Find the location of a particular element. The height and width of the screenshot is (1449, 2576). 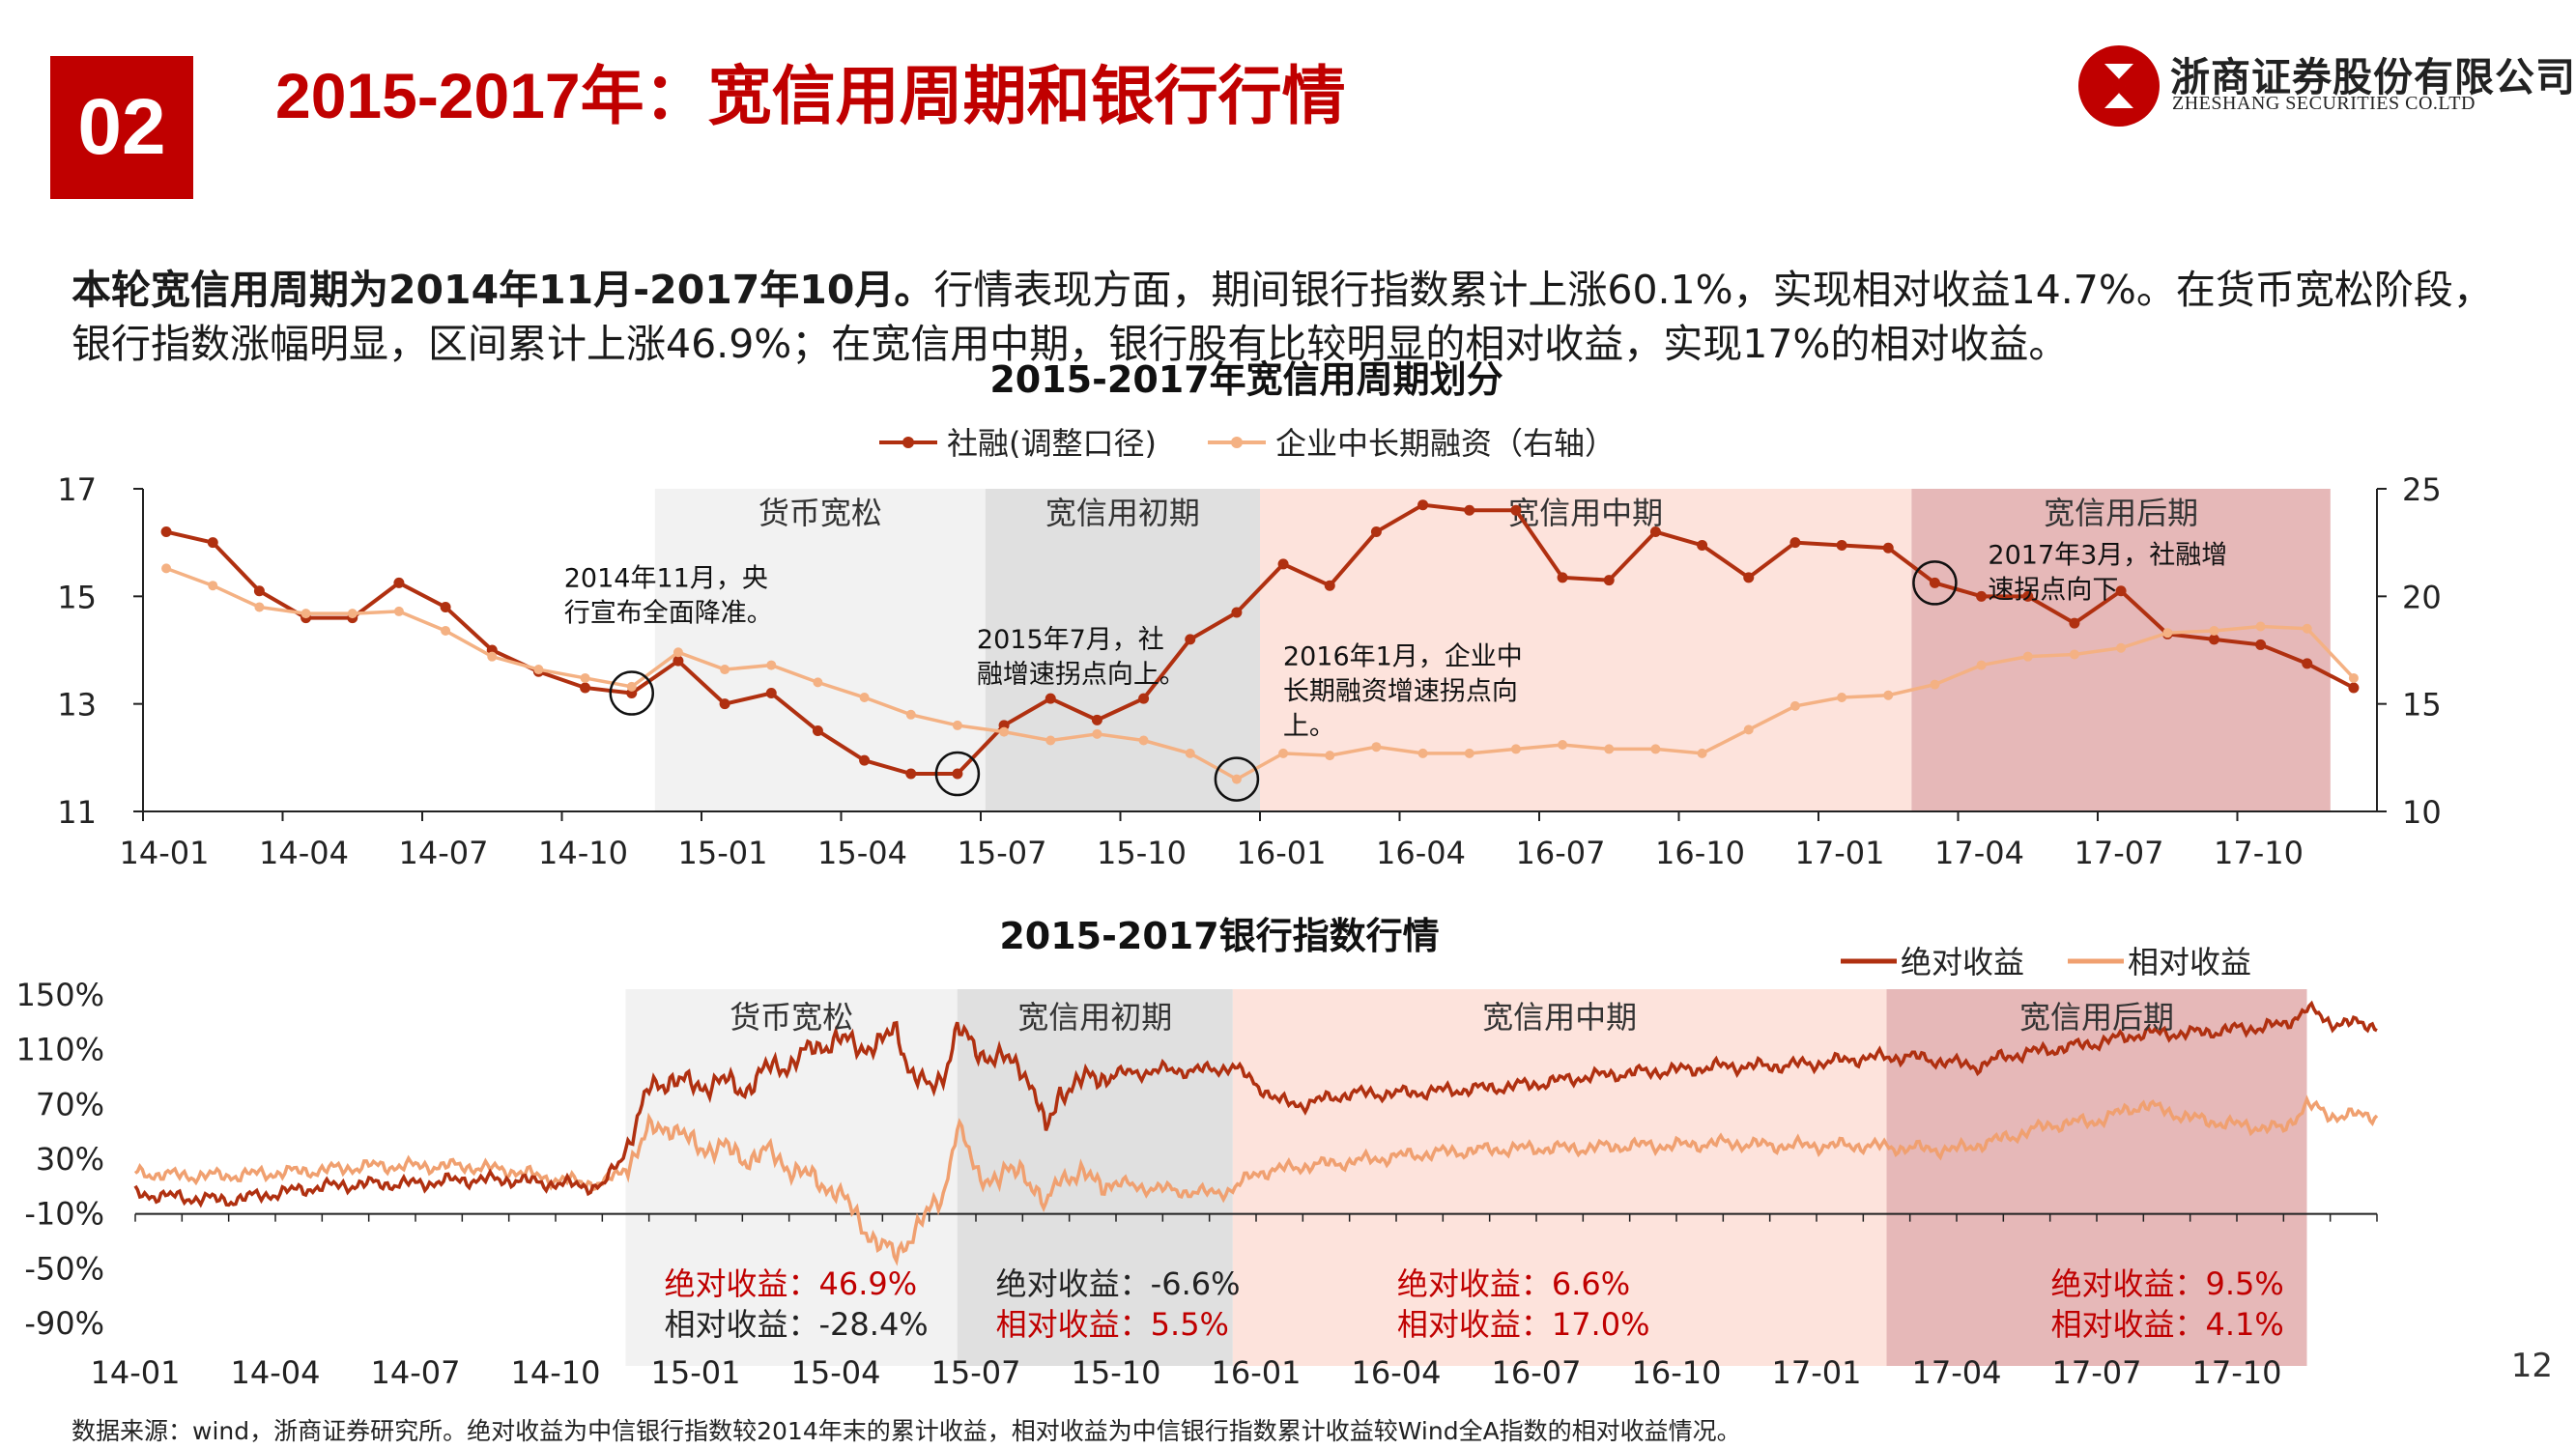

period-label: 宽信用后期 is located at coordinates (2121, 513).